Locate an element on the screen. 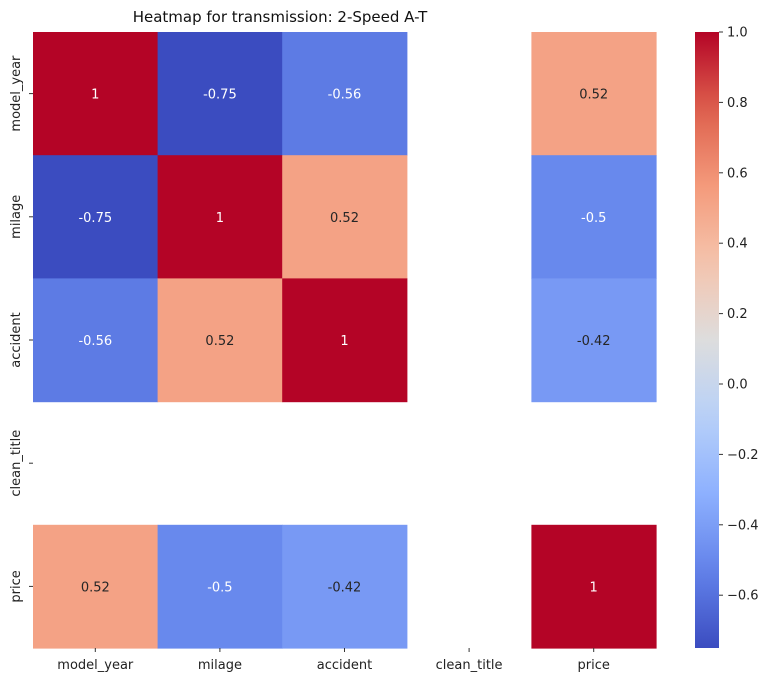 The height and width of the screenshot is (682, 776). heatmap-cell-milage-model_year is located at coordinates (96, 217).